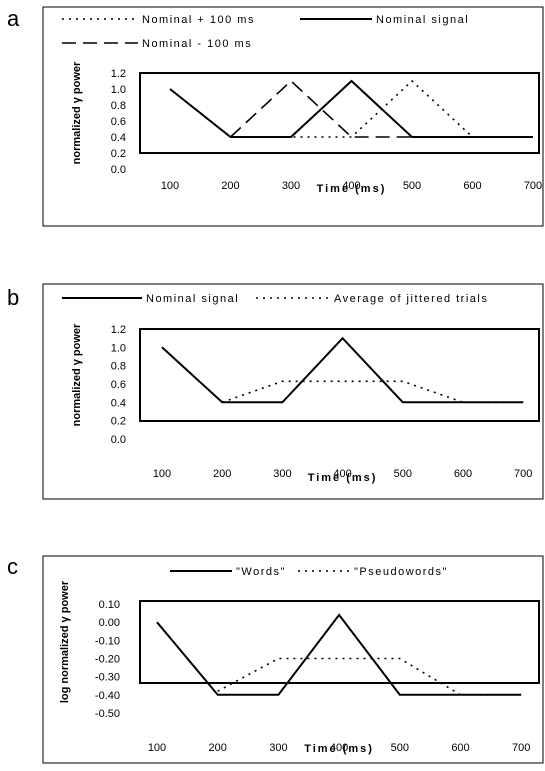  What do you see at coordinates (109, 623) in the screenshot?
I see `y-tick-label: 0.00` at bounding box center [109, 623].